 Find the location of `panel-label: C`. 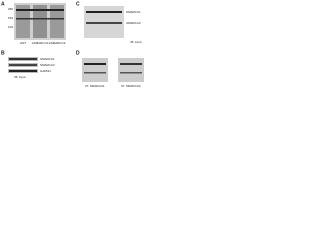

panel-label: C is located at coordinates (78, 4).